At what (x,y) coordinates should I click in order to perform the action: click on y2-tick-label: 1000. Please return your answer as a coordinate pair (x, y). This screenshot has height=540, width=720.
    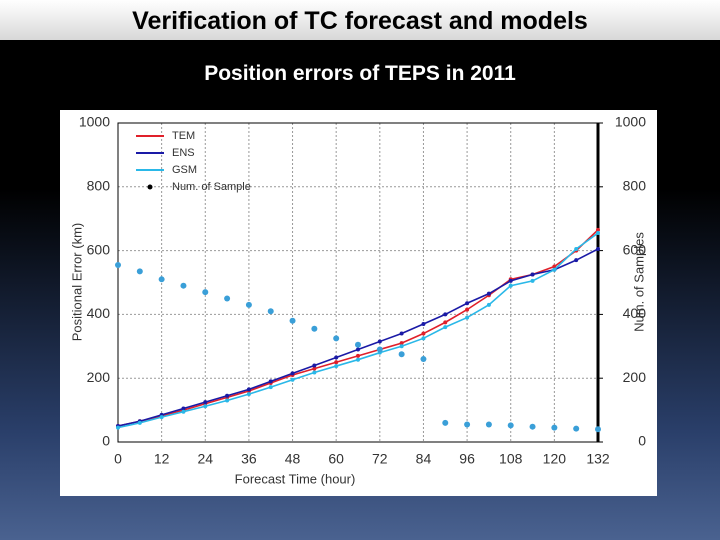
    Looking at the image, I should click on (630, 122).